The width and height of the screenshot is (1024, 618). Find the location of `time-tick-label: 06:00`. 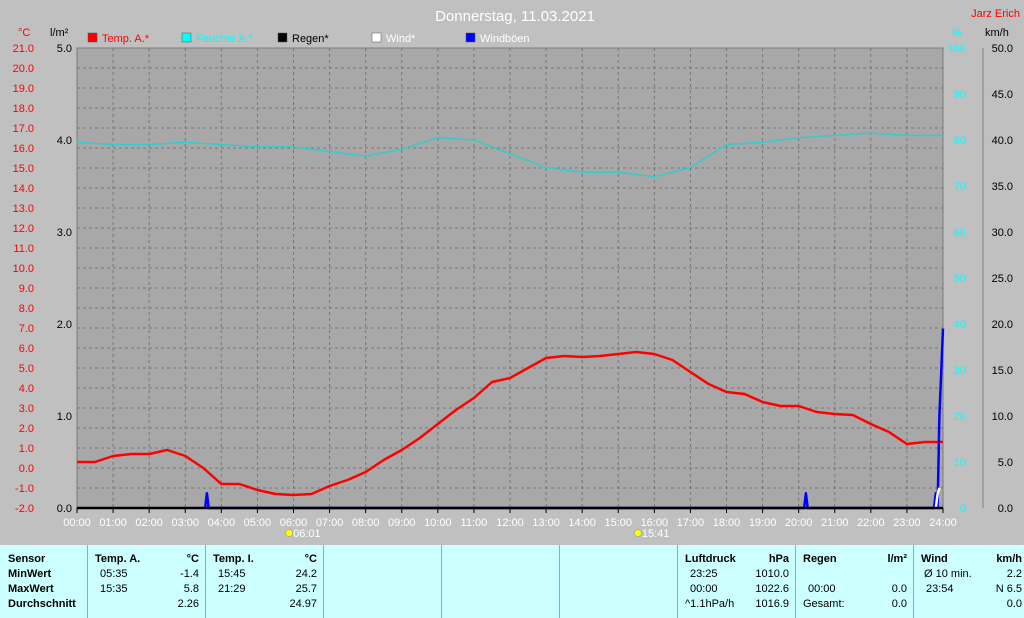

time-tick-label: 06:00 is located at coordinates (294, 523).